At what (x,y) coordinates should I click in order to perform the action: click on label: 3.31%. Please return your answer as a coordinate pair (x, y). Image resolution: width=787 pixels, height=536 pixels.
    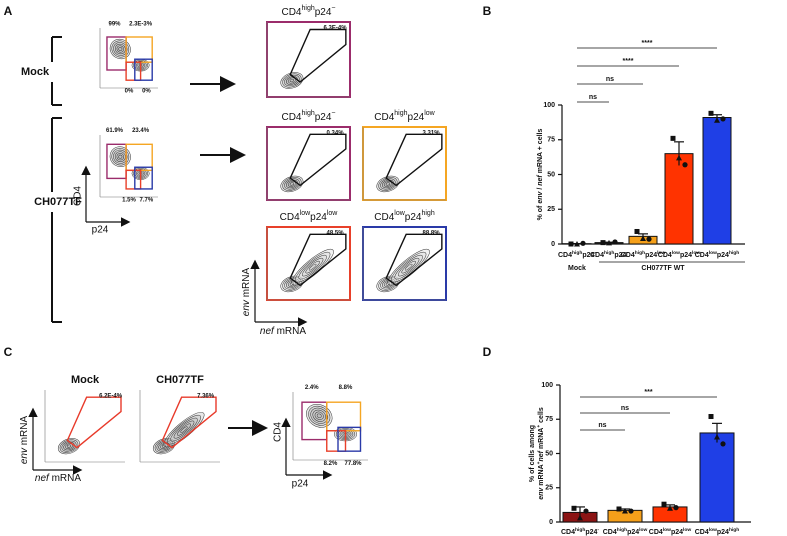
    Looking at the image, I should click on (432, 133).